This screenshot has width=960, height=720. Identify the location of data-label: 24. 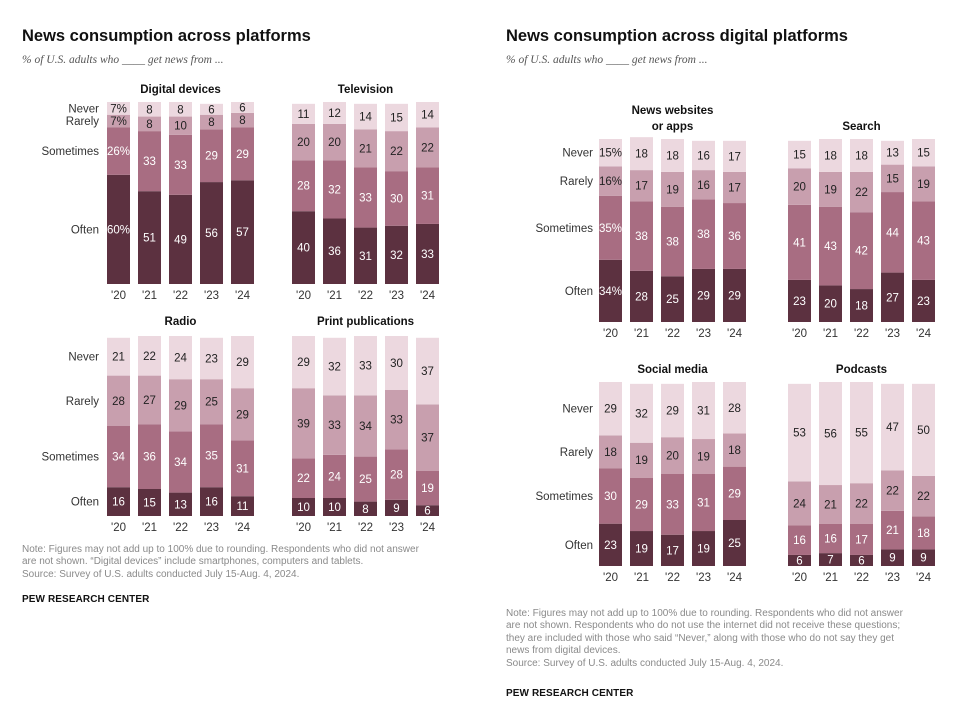
(799, 504).